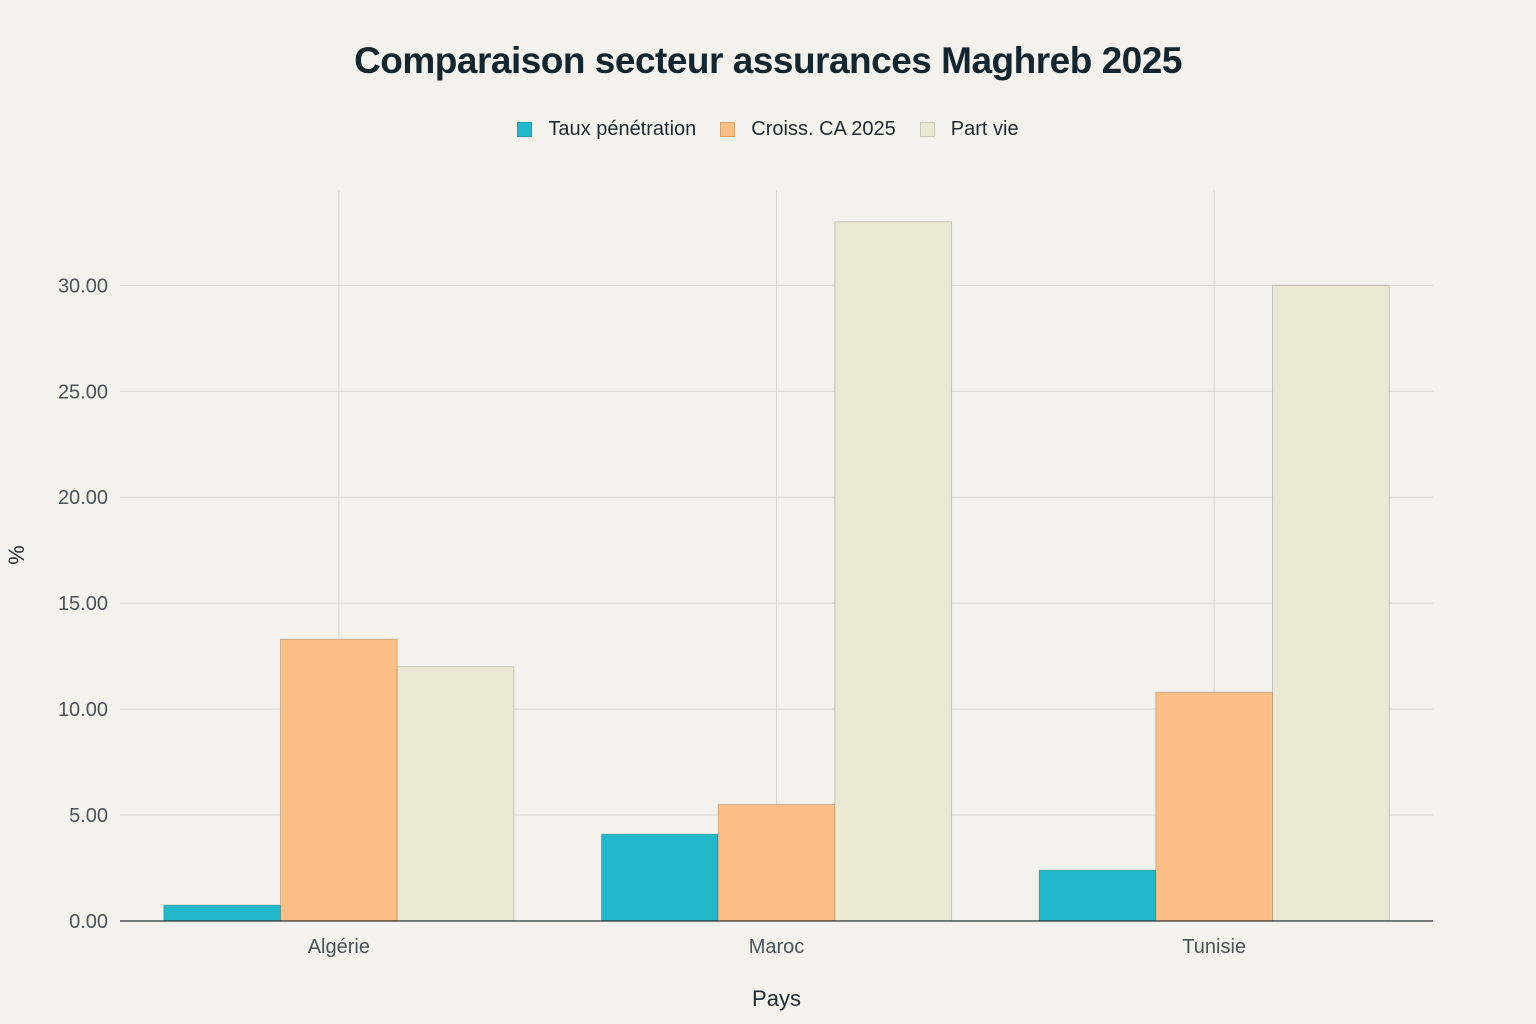 The height and width of the screenshot is (1024, 1536). I want to click on legend-item: Taux pénétration, so click(606, 129).